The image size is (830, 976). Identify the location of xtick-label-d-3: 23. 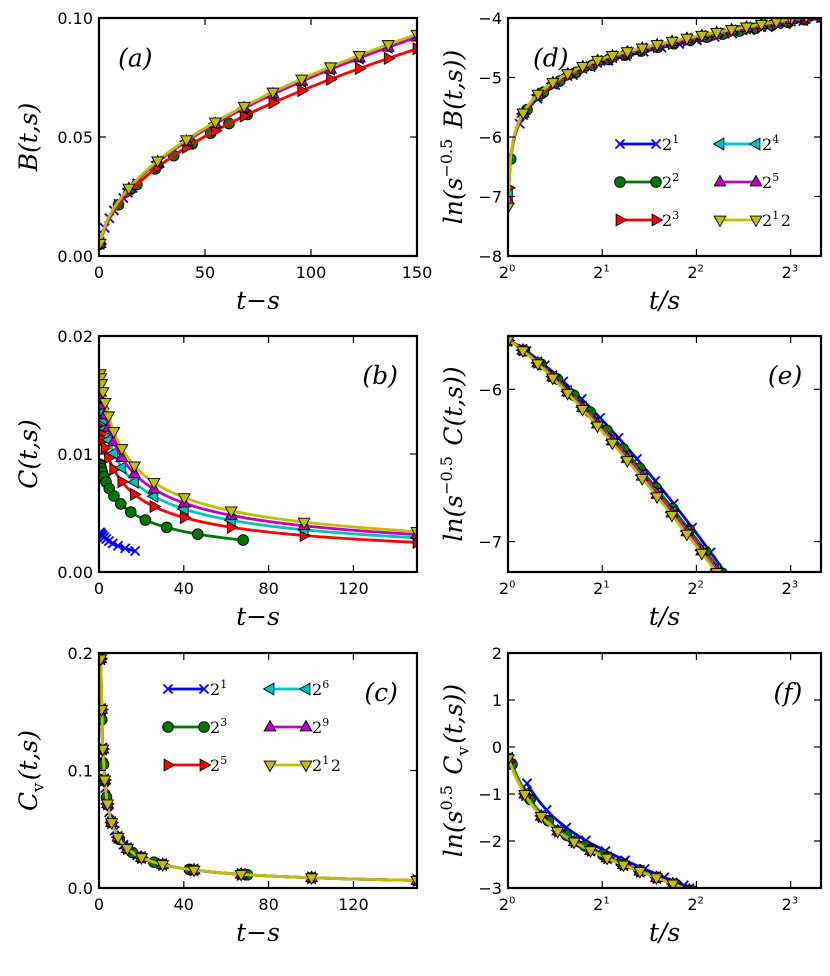
(791, 272).